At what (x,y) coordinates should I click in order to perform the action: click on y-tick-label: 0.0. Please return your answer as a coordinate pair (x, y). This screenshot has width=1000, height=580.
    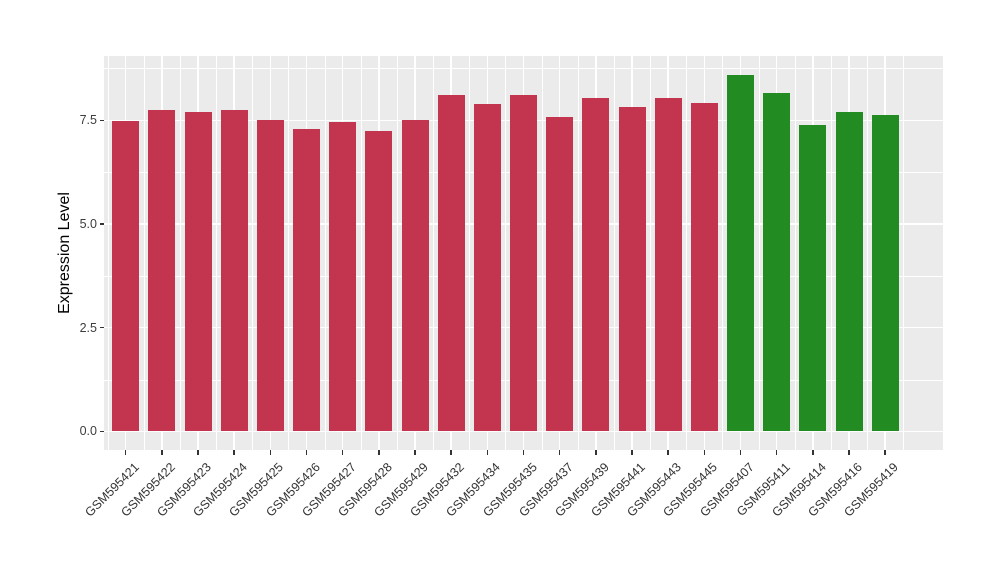
    Looking at the image, I should click on (88, 431).